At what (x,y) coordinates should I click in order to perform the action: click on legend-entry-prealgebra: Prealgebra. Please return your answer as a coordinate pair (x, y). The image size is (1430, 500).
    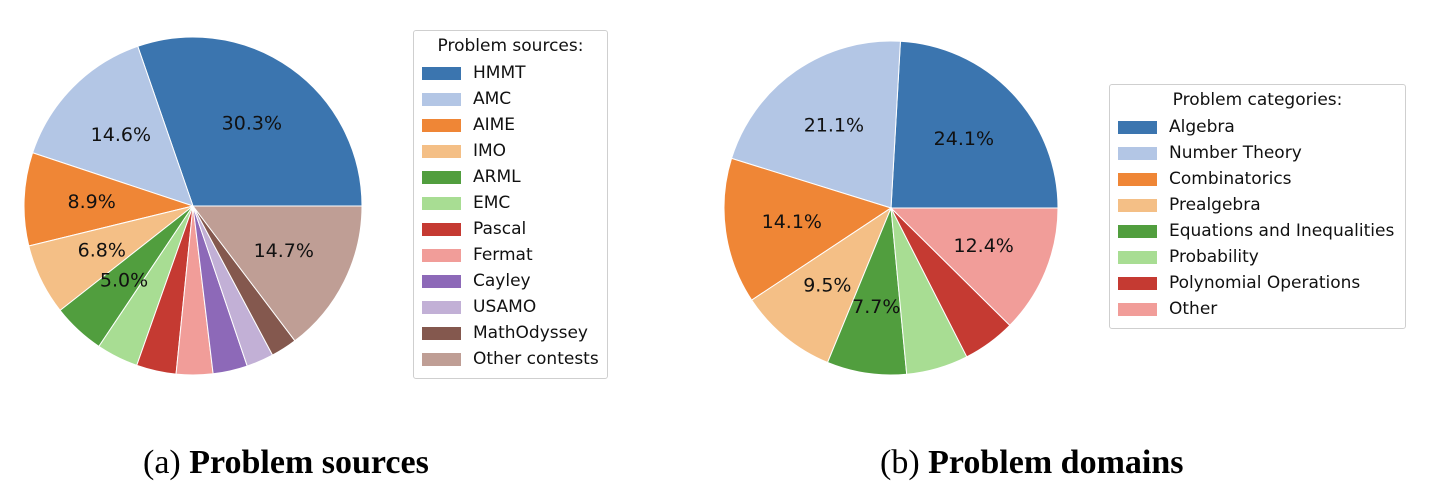
    Looking at the image, I should click on (1257, 205).